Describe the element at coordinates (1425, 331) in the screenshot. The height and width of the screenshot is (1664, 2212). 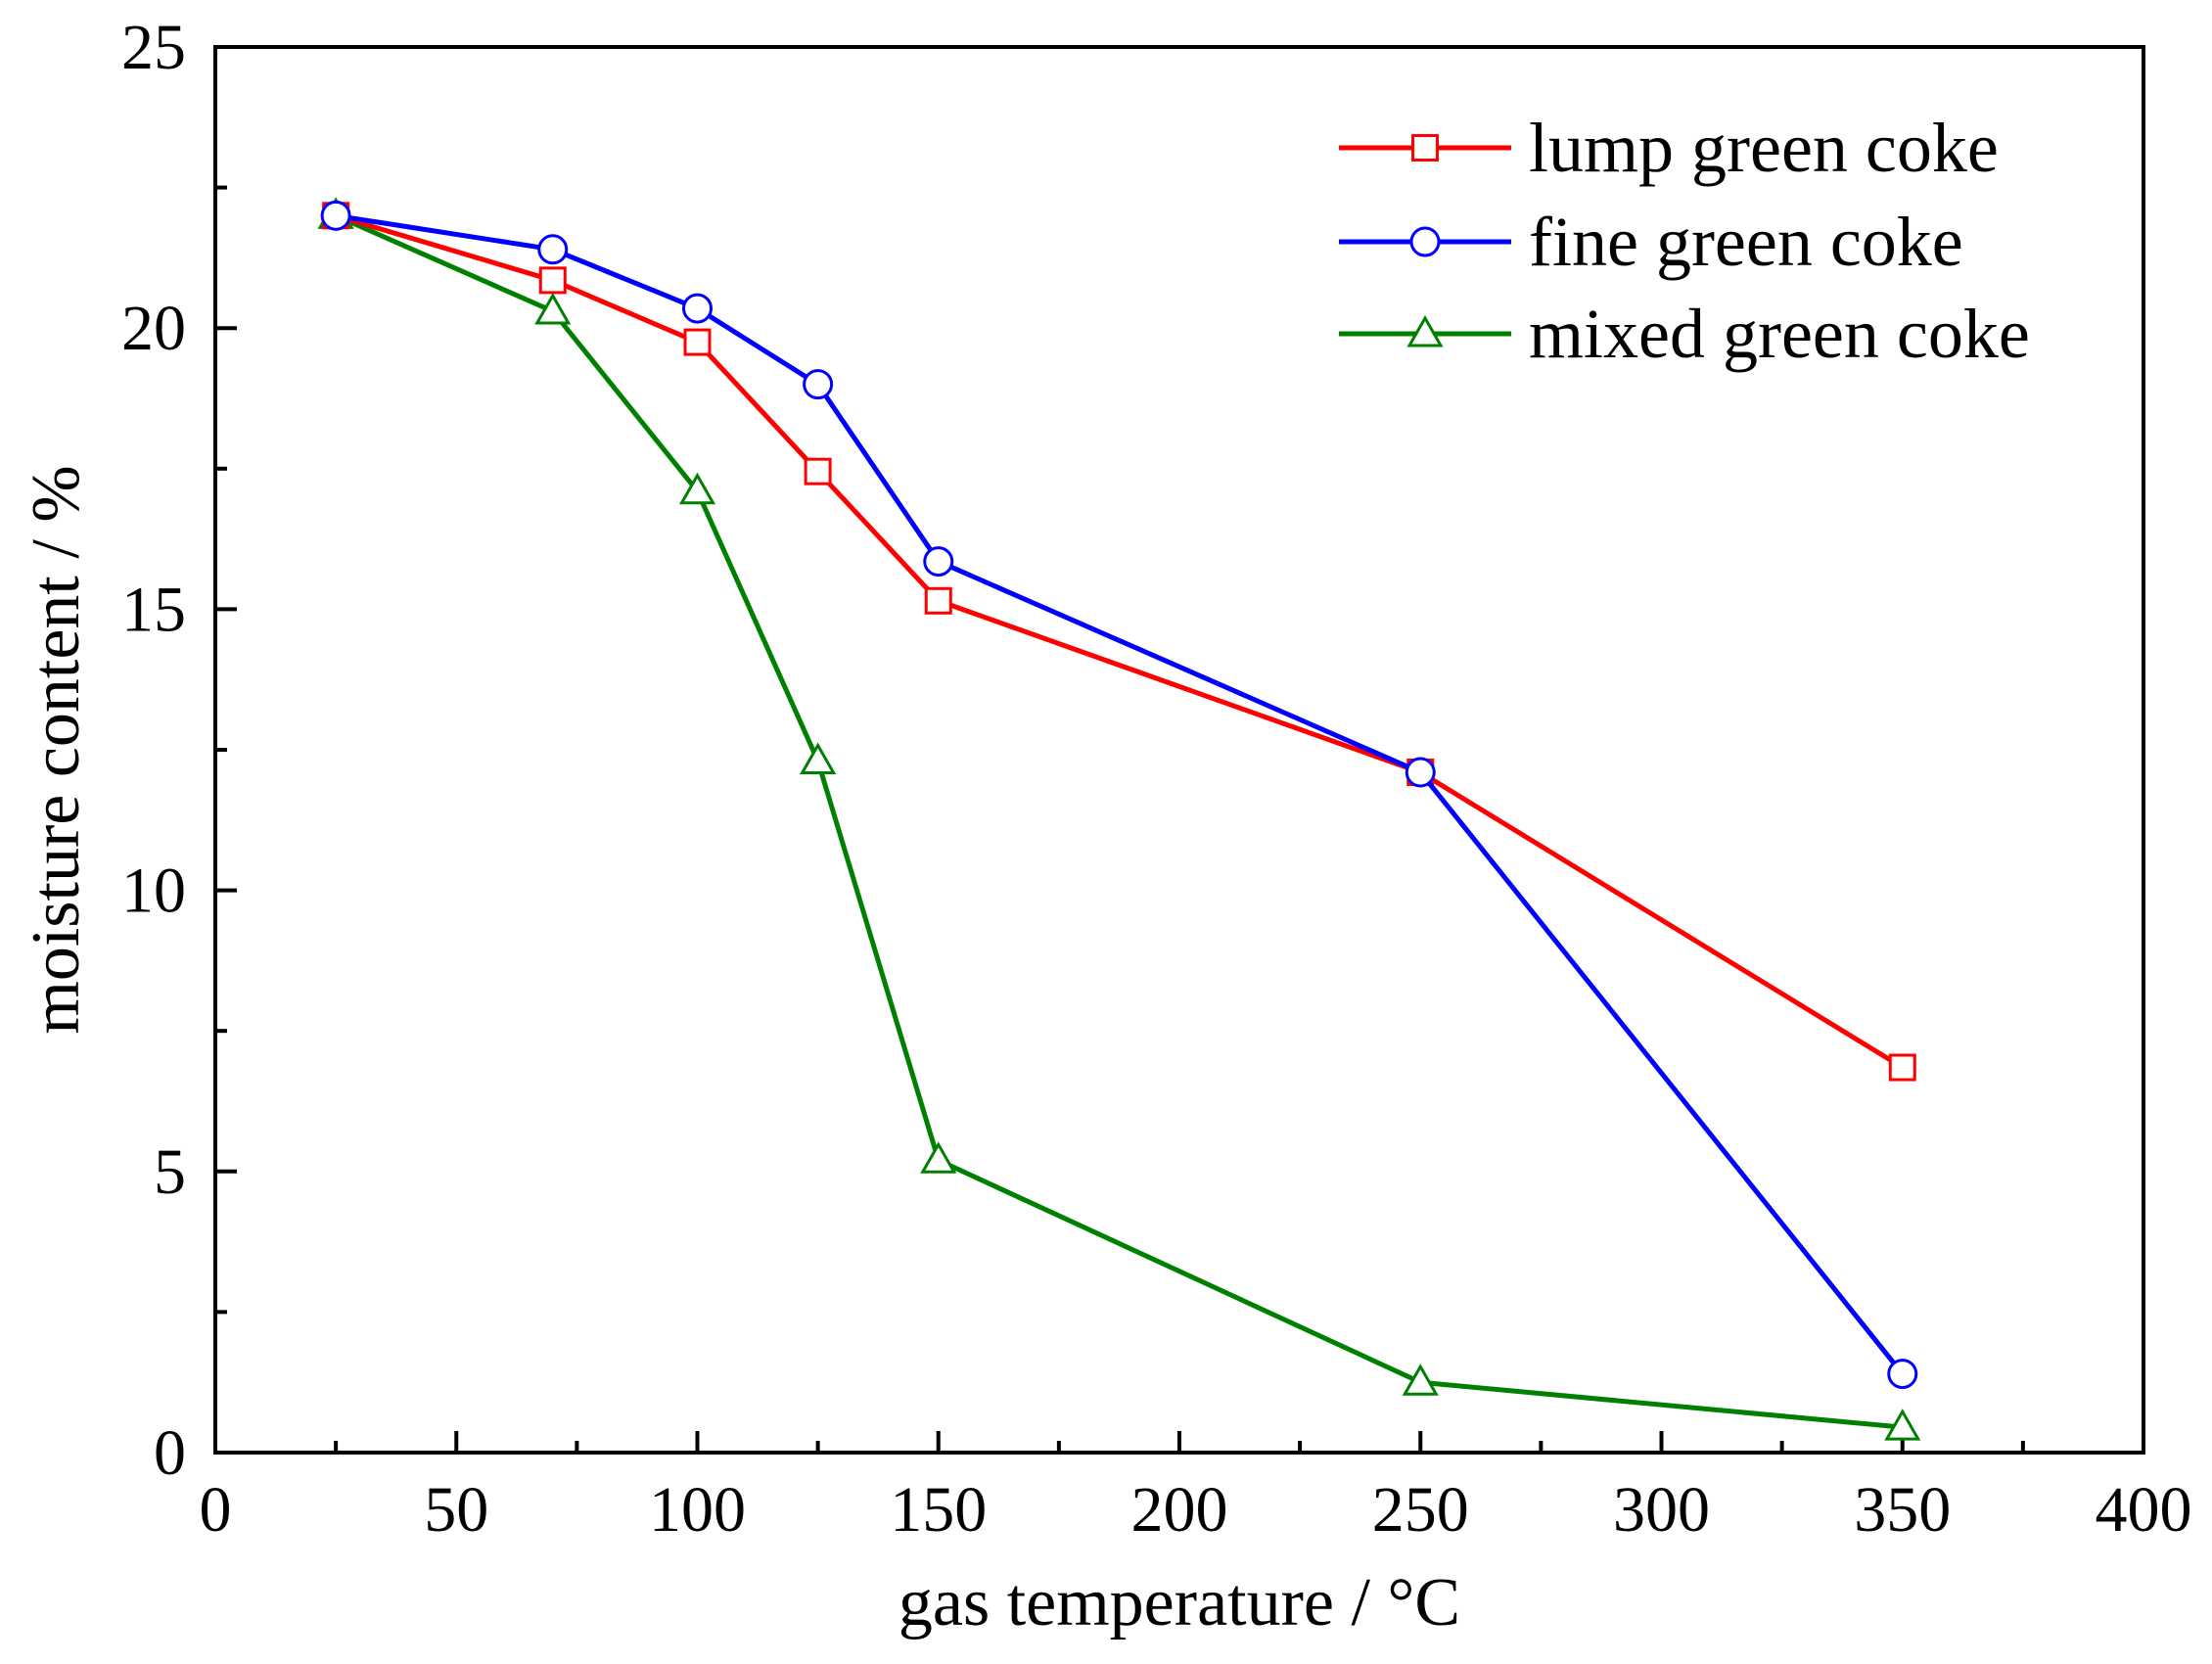
I see `legend-marker-mixed-green-coke` at that location.